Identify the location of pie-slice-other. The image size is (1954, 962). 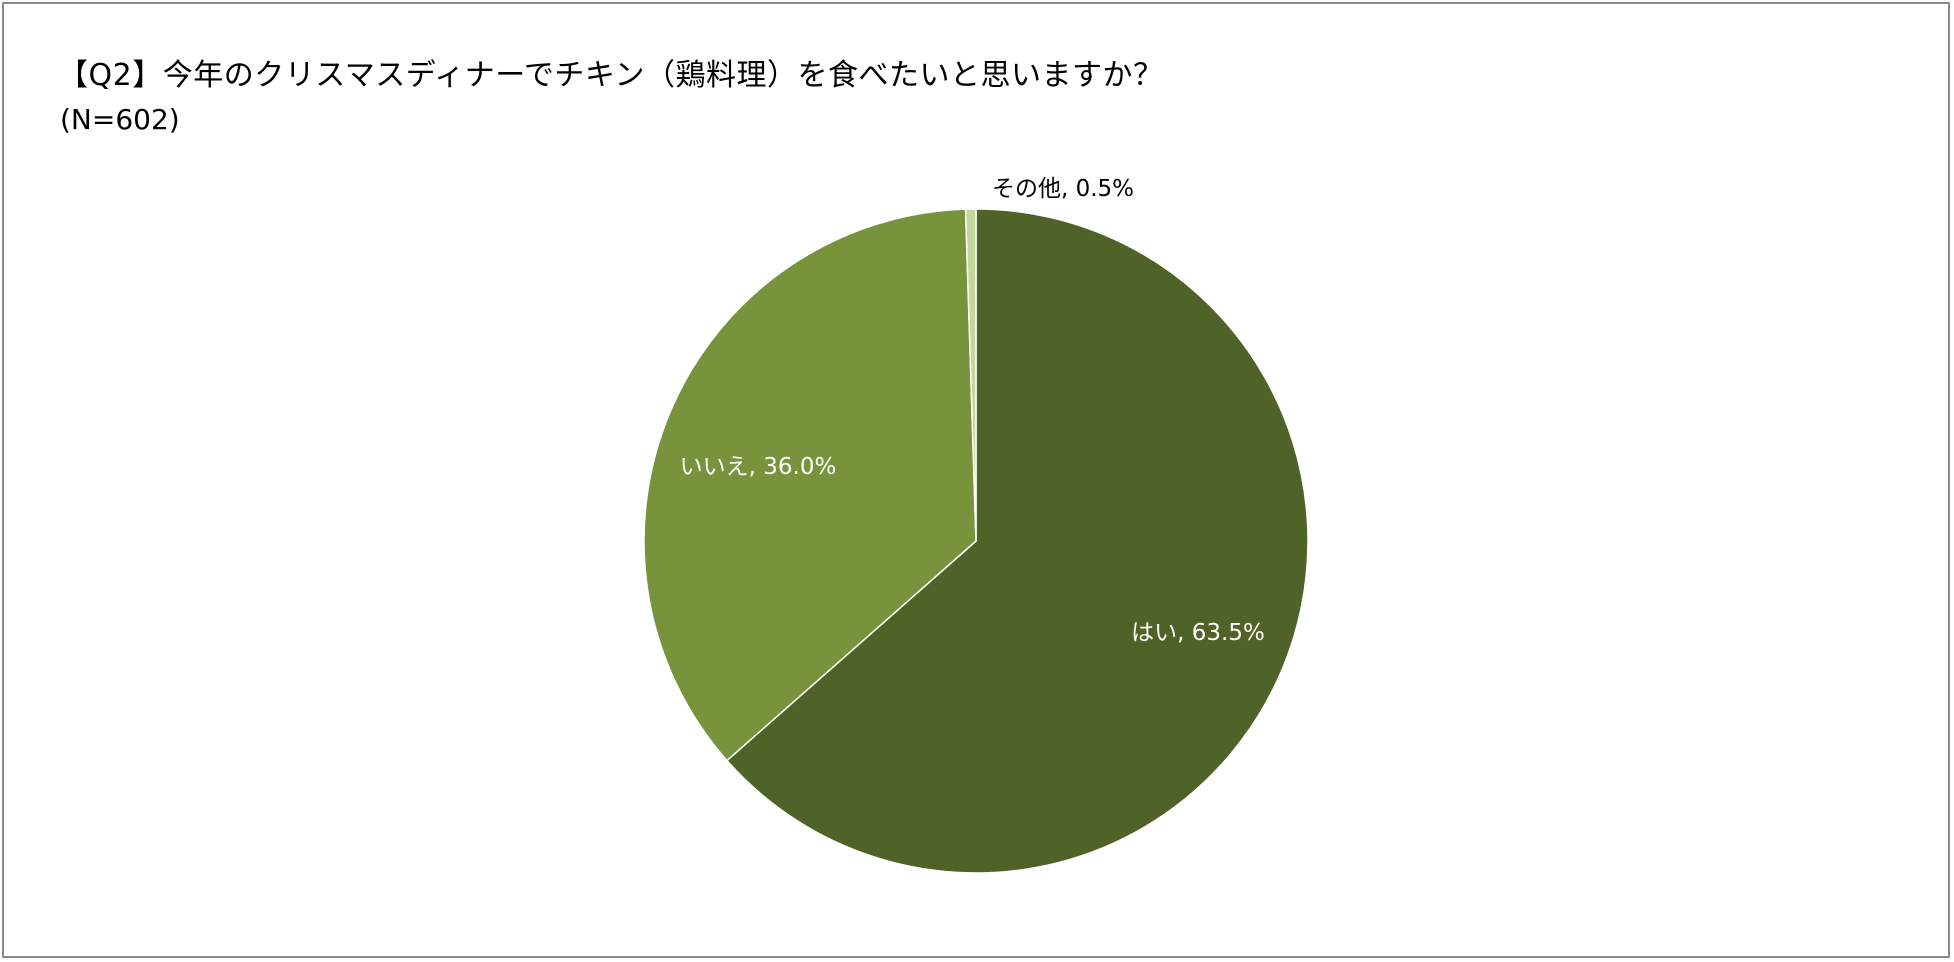
(970, 375).